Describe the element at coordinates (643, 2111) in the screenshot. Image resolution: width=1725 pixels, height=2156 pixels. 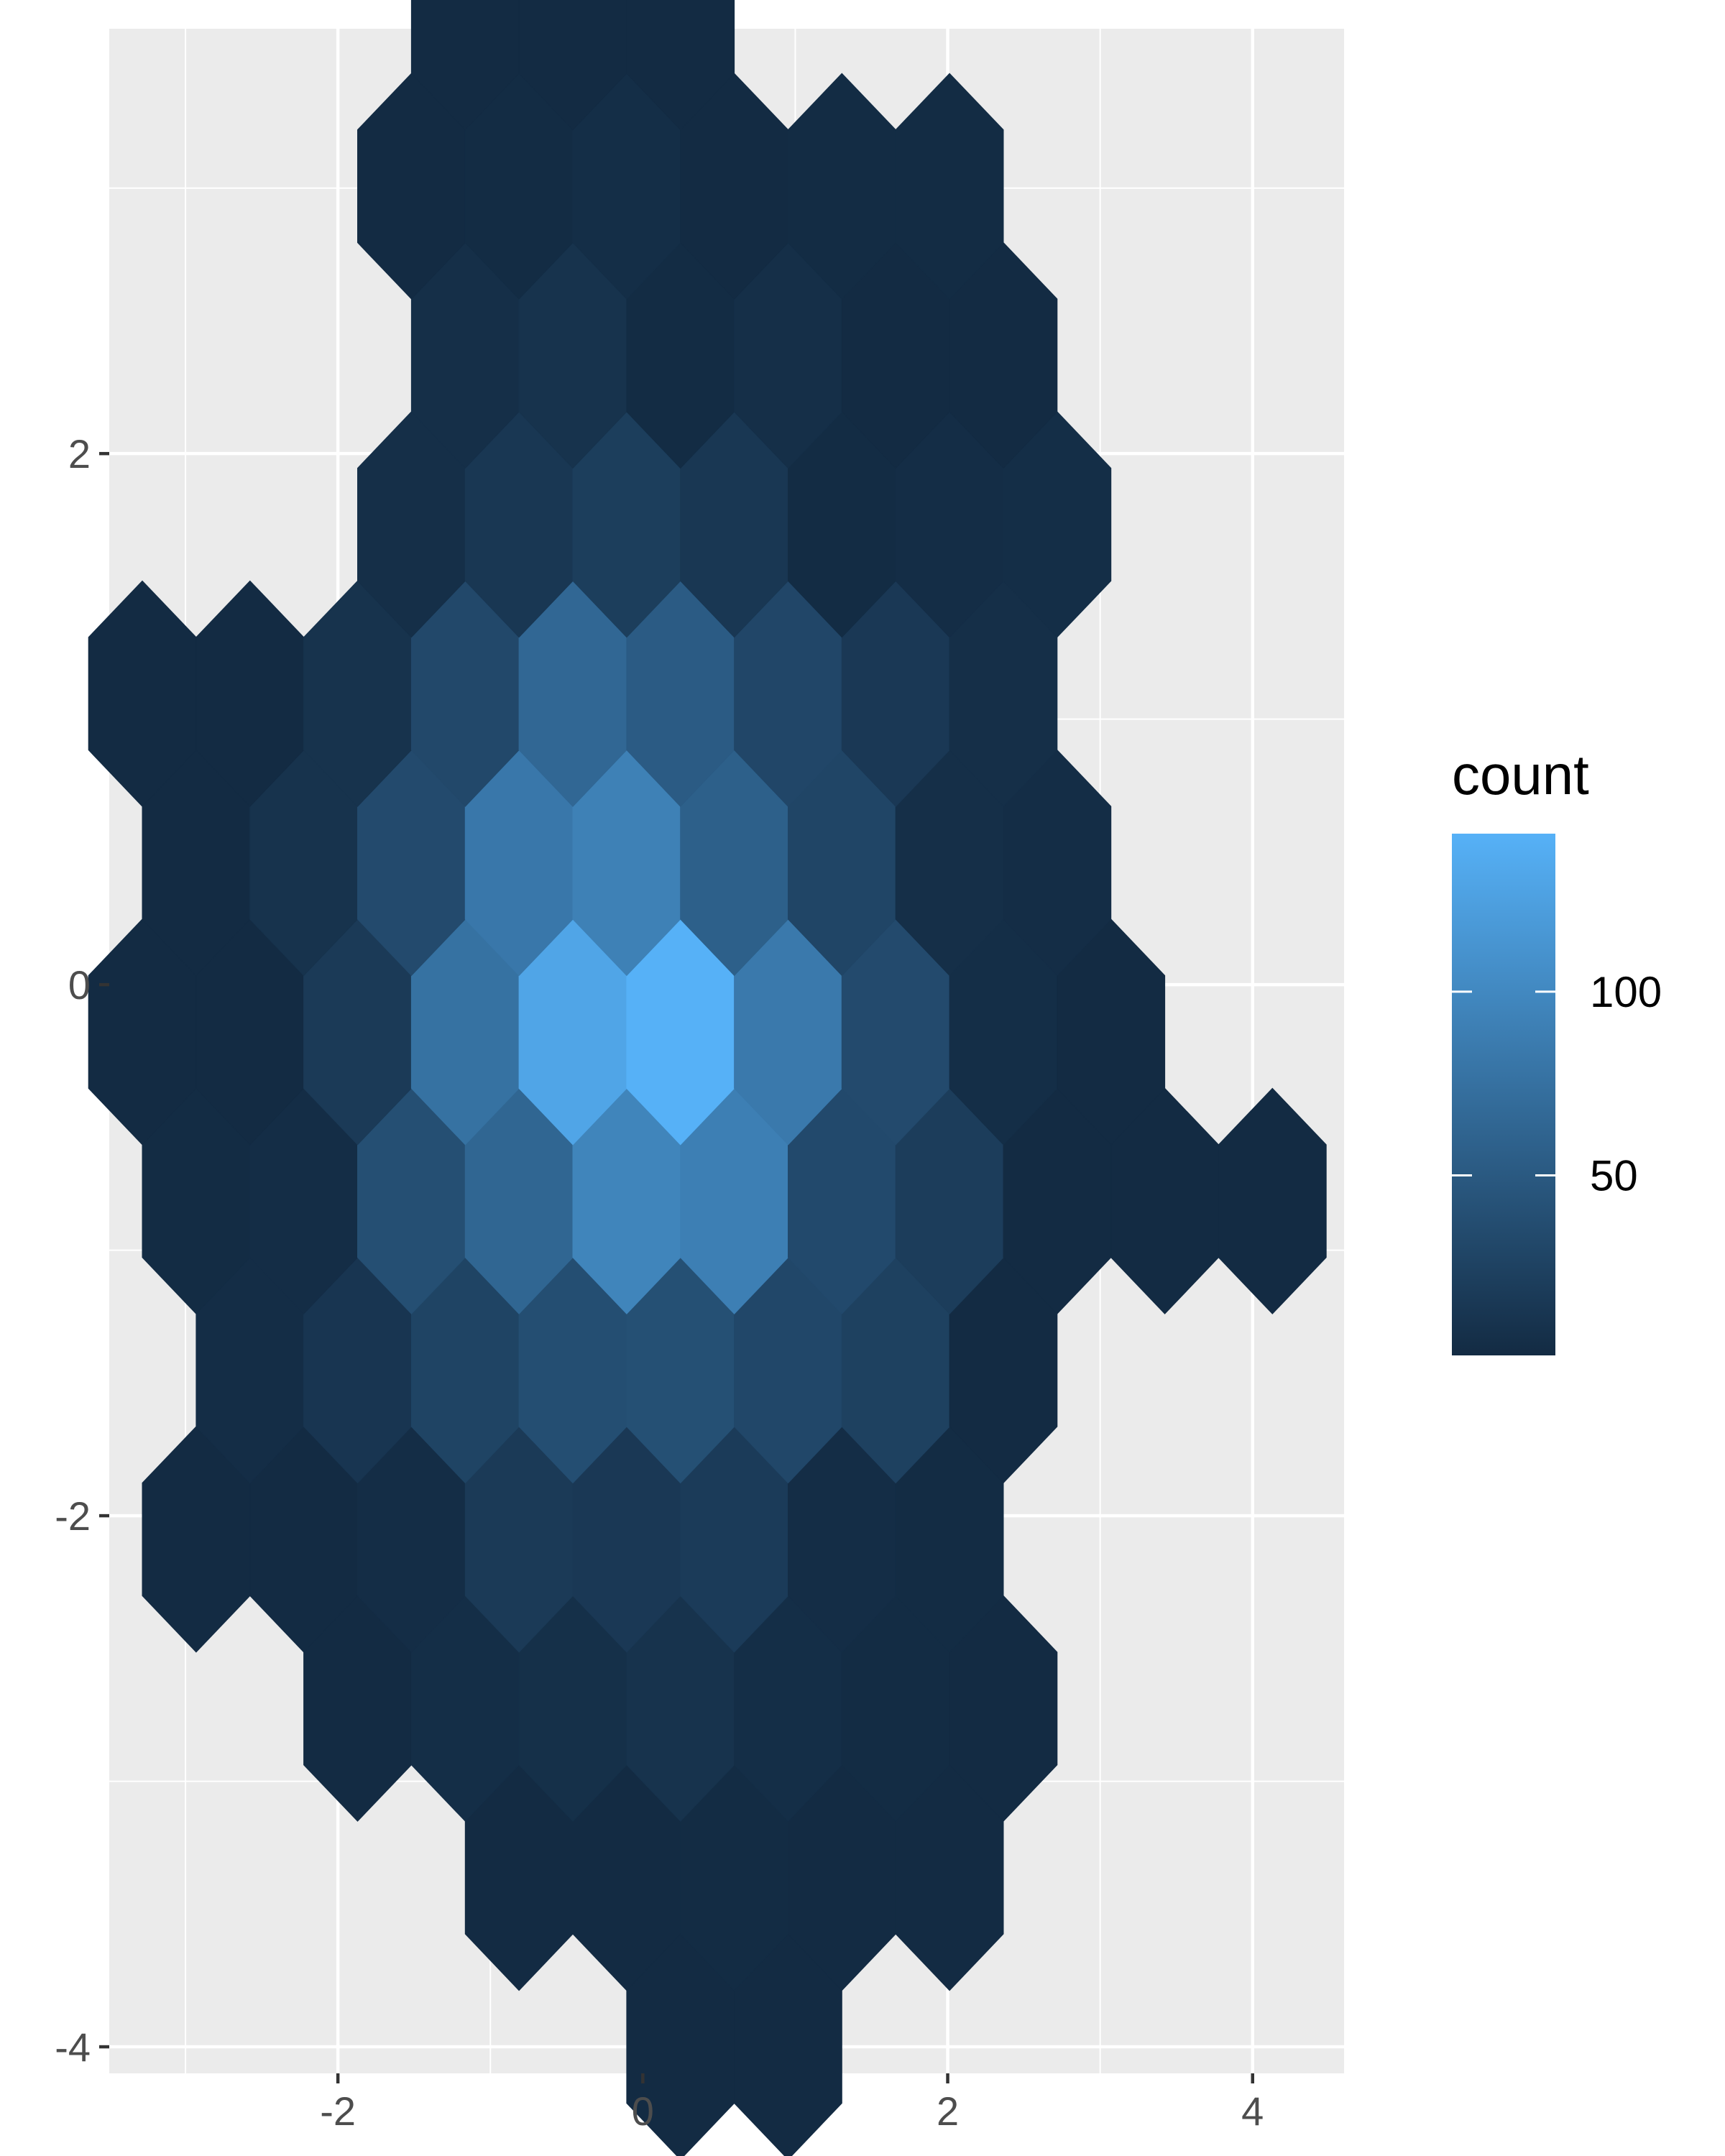
I see `x-tick-label: 0` at that location.